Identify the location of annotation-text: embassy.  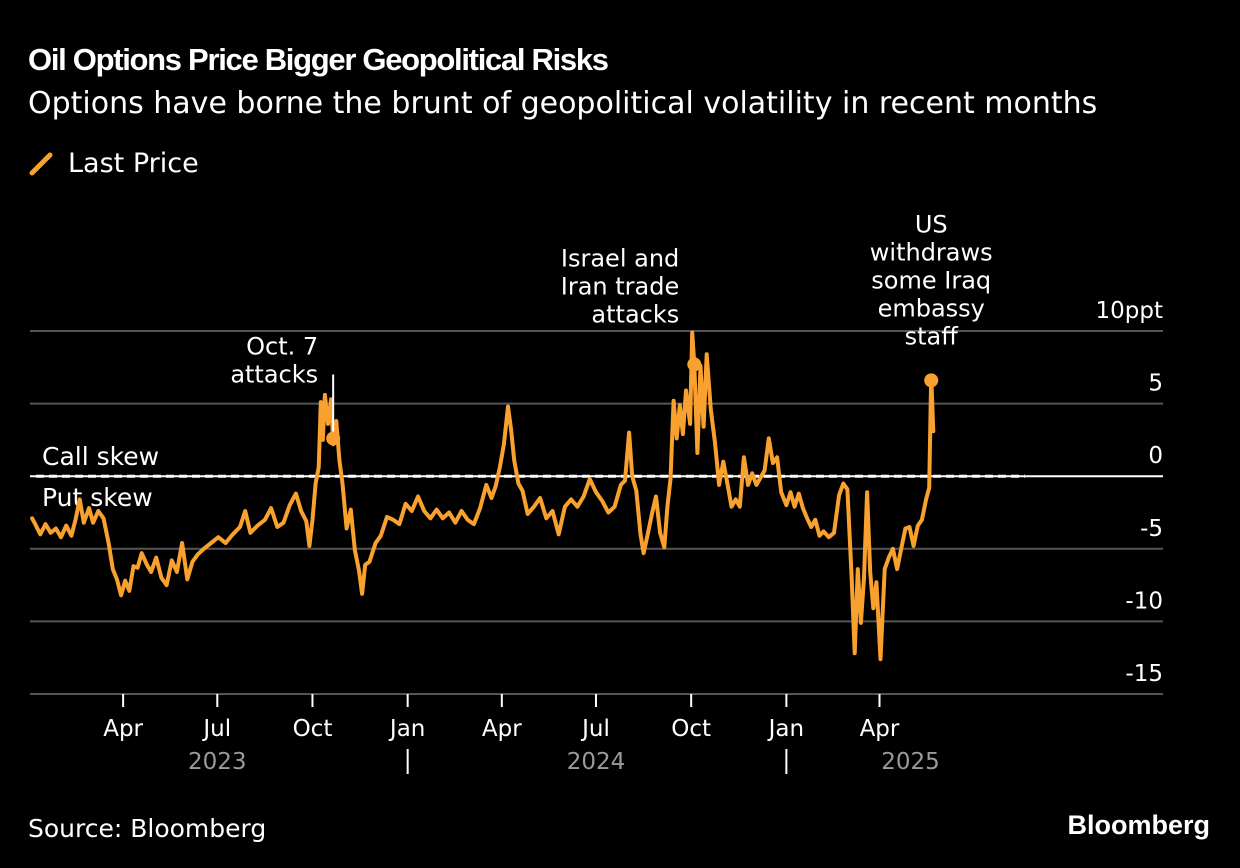
(931, 308).